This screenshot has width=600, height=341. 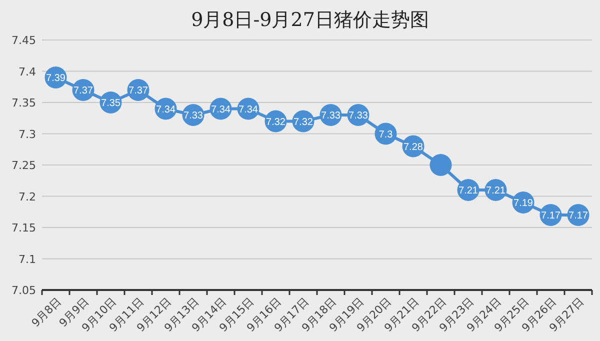 I want to click on data-label: 7.35, so click(x=111, y=103).